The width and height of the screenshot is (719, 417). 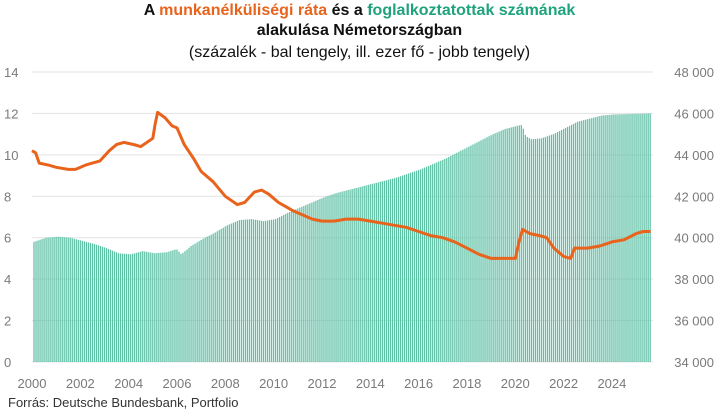 What do you see at coordinates (32, 383) in the screenshot?
I see `x-tick-label: 2000` at bounding box center [32, 383].